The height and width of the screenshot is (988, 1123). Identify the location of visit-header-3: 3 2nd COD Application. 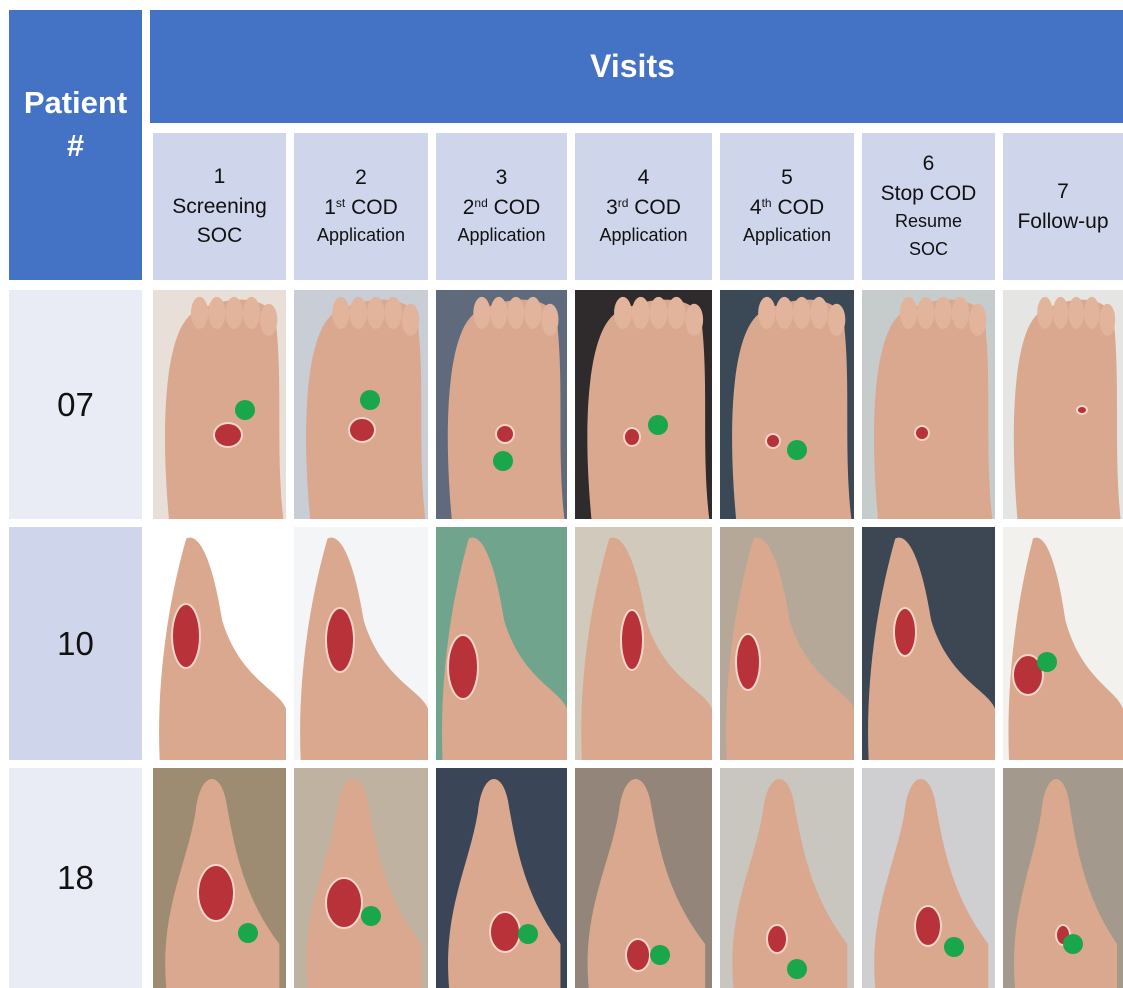
(501, 206).